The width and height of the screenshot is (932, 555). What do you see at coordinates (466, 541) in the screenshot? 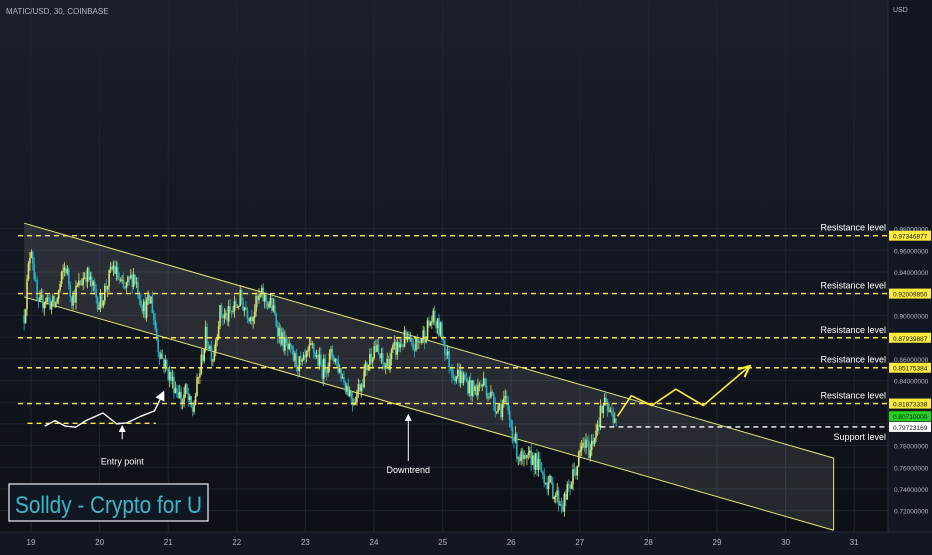
I see `time-axis` at bounding box center [466, 541].